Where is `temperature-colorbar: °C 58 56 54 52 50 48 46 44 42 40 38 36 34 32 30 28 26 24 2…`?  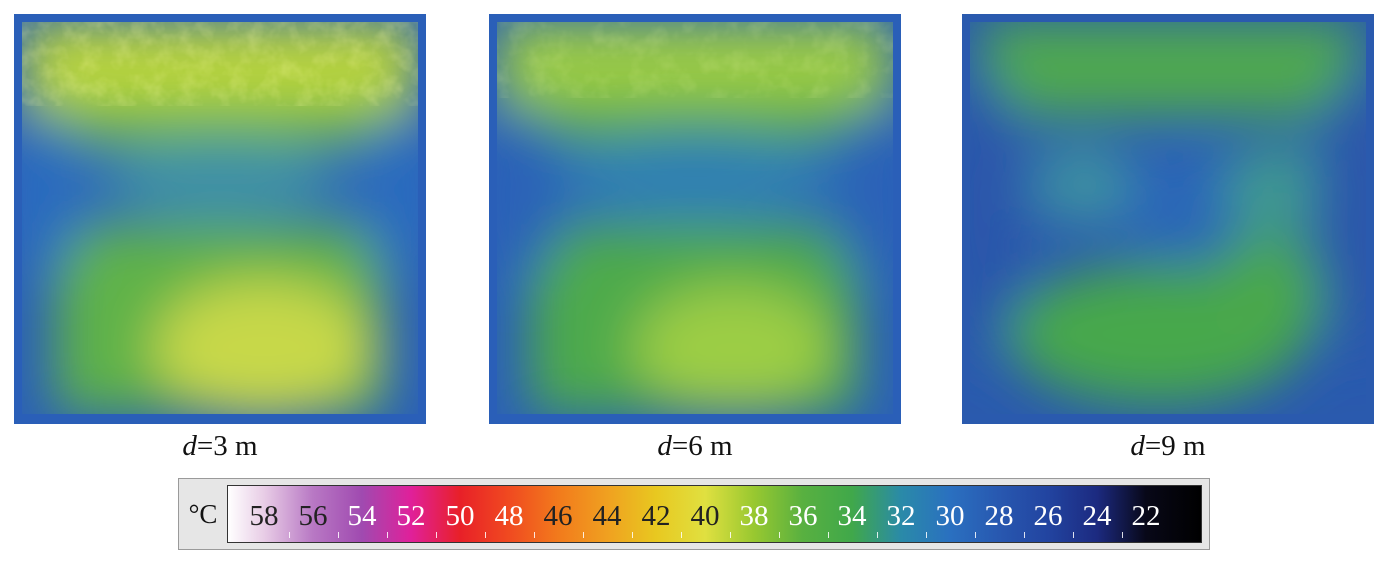
temperature-colorbar: °C 58 56 54 52 50 48 46 44 42 40 38 36 34 32 30 28 26 24 2… is located at coordinates (694, 514).